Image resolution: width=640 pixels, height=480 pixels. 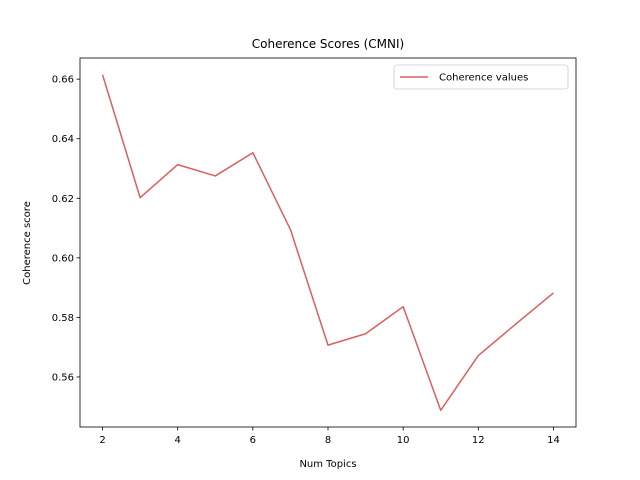 I want to click on legend-label: Coherence values, so click(x=483, y=78).